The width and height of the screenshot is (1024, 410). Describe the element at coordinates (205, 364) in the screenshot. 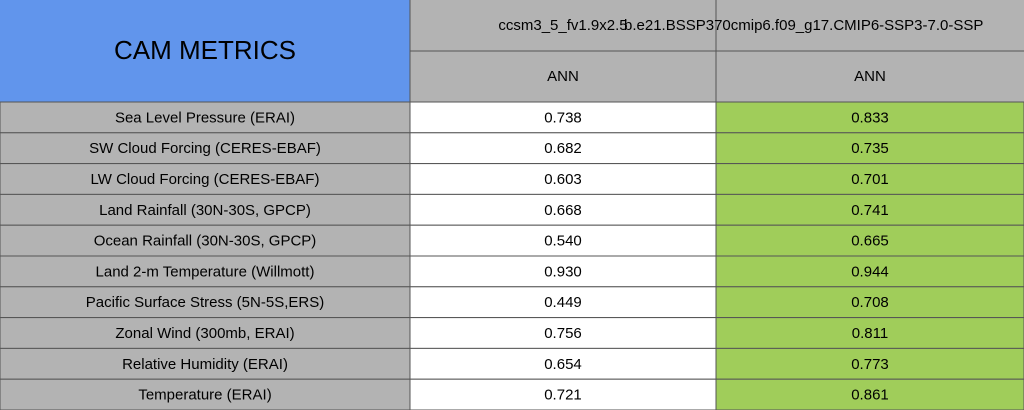

I see `row-label: Relative Humidity (ERAI)` at that location.